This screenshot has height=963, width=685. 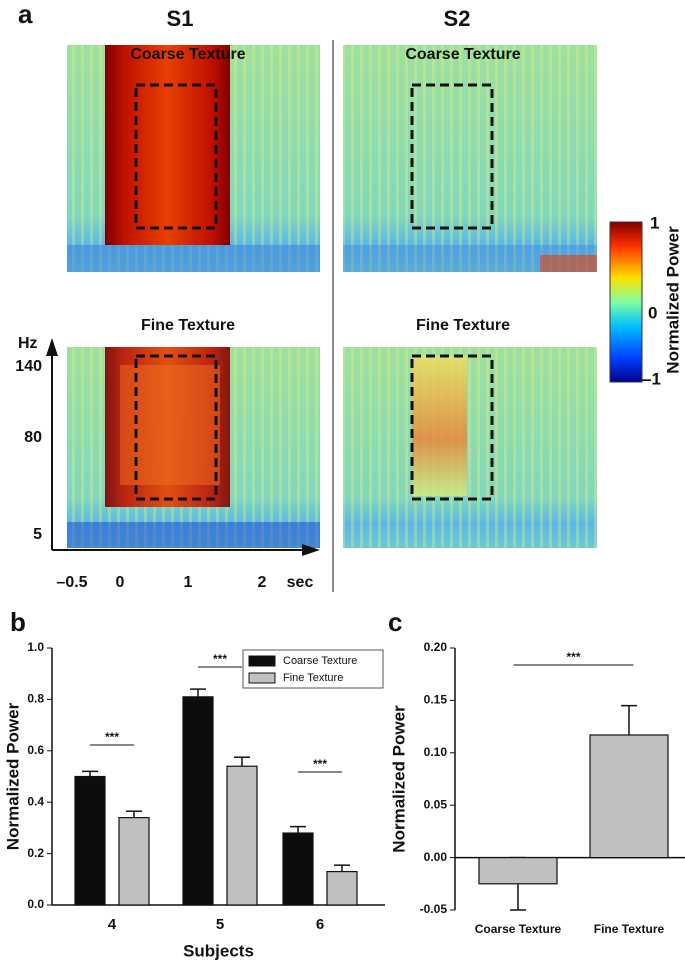 I want to click on x-tick-label: Coarse Texture, so click(x=518, y=929).